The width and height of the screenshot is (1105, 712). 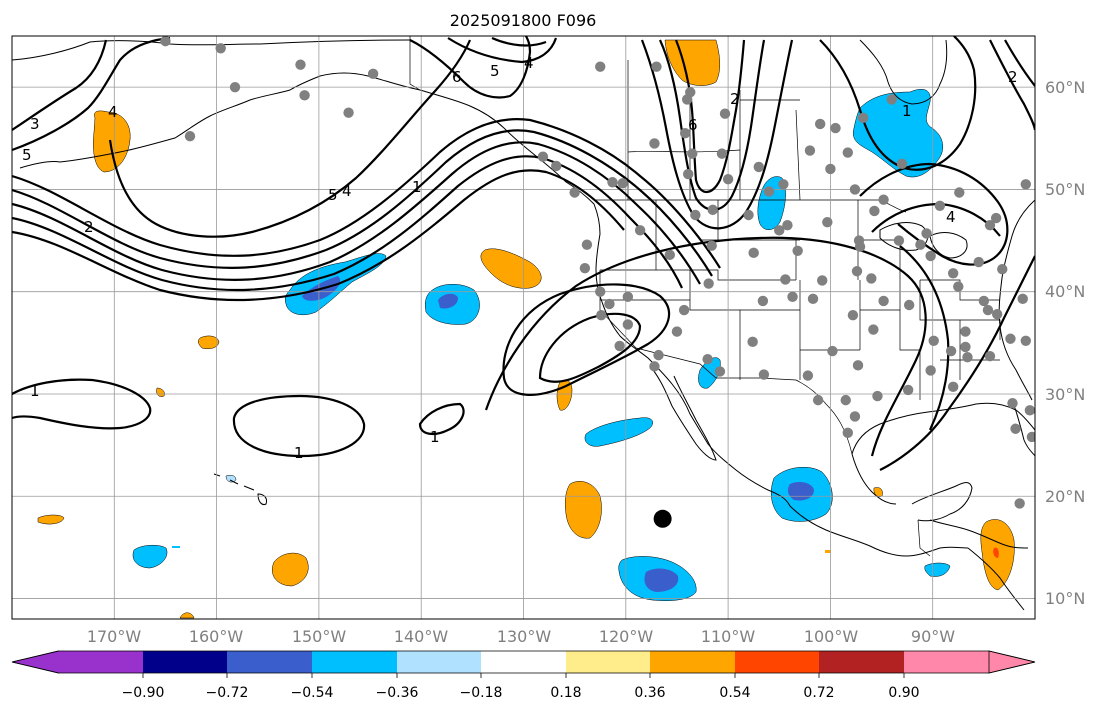 I want to click on negative-anomaly-strong, so click(x=661, y=580).